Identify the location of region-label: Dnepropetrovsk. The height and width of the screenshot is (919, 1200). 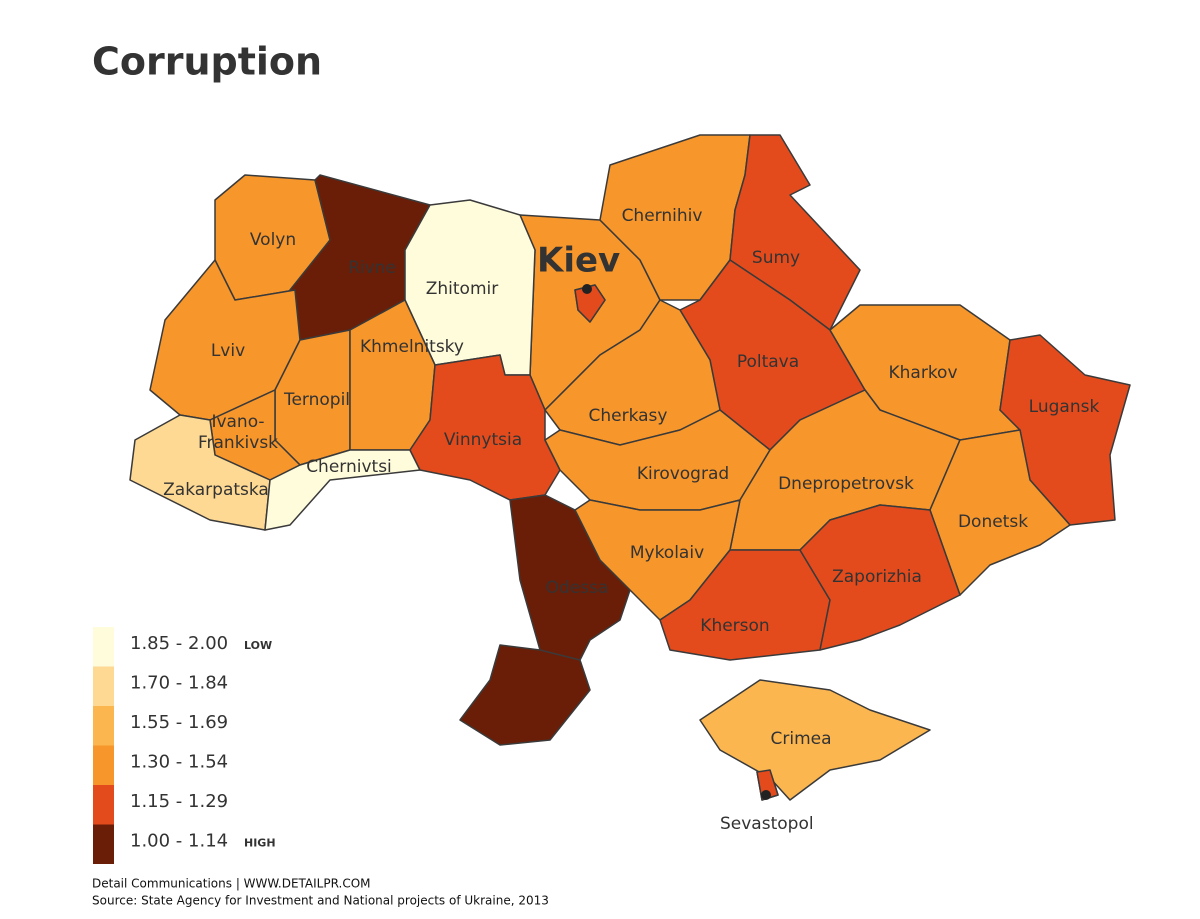
(846, 484).